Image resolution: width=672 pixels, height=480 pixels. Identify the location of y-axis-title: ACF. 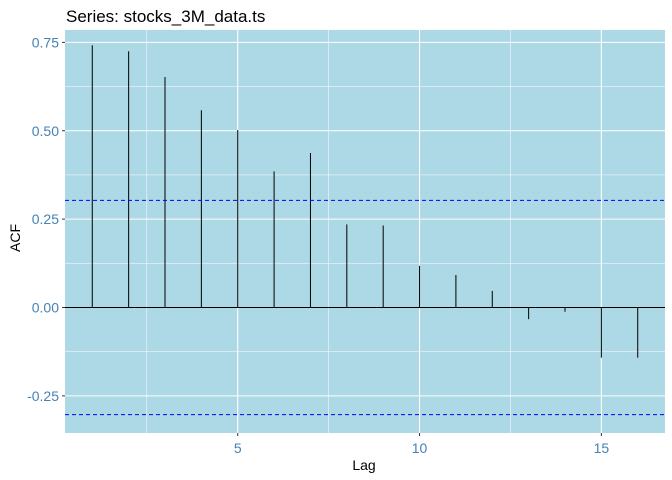
(15, 238).